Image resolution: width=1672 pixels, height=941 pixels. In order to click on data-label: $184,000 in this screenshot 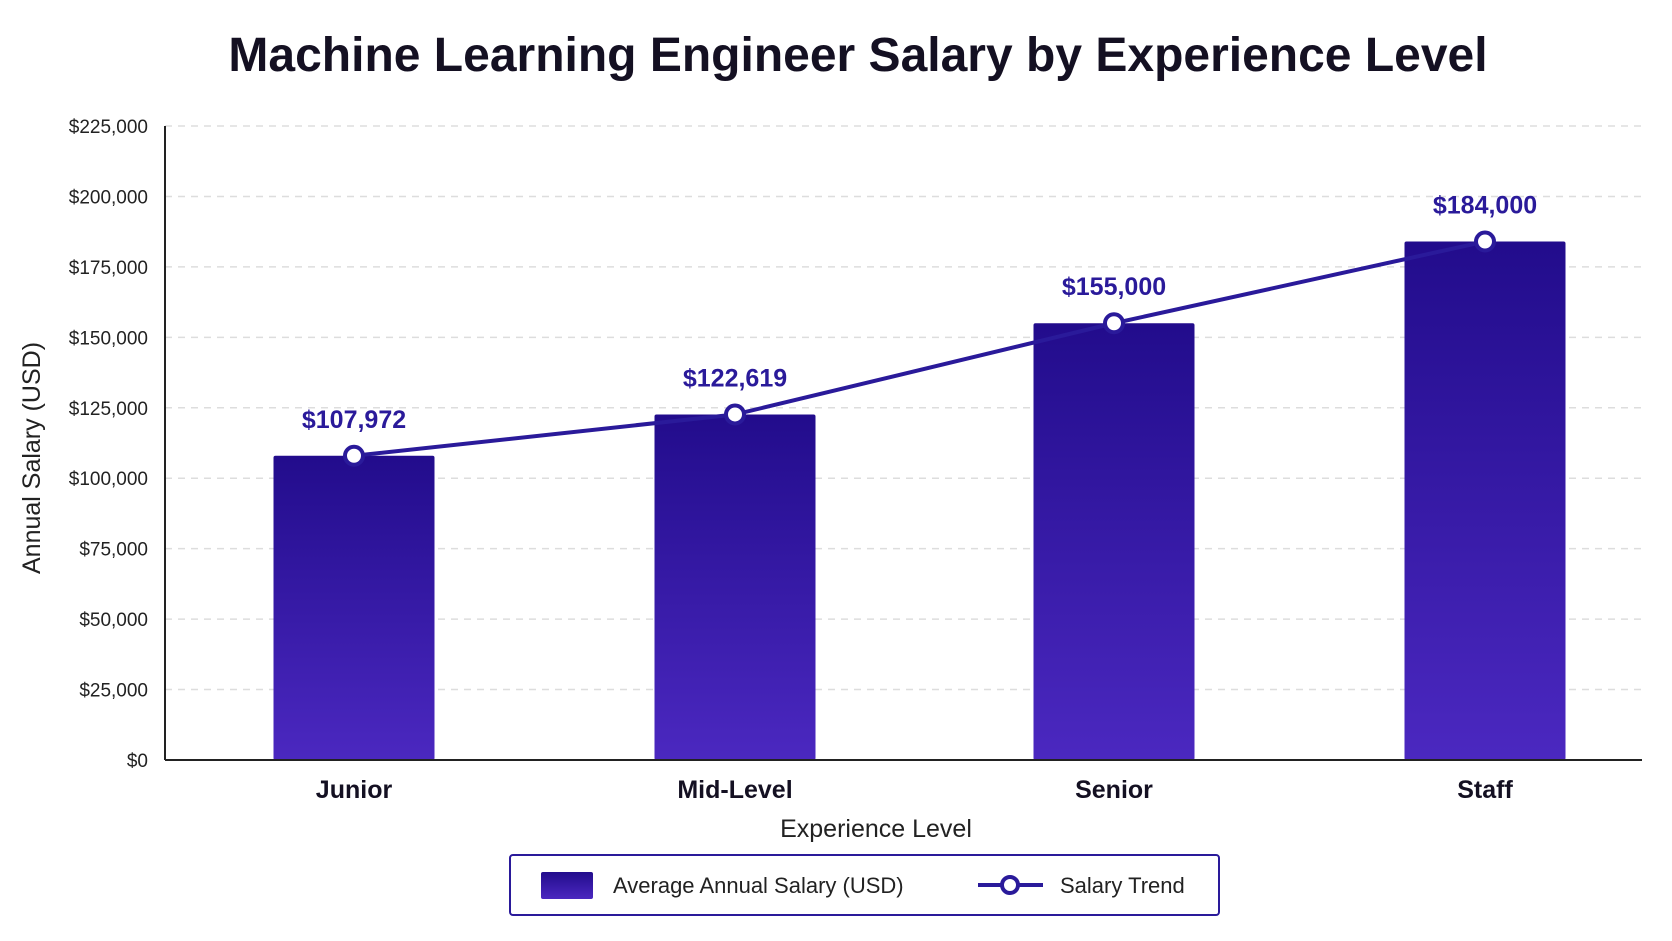, I will do `click(1485, 206)`.